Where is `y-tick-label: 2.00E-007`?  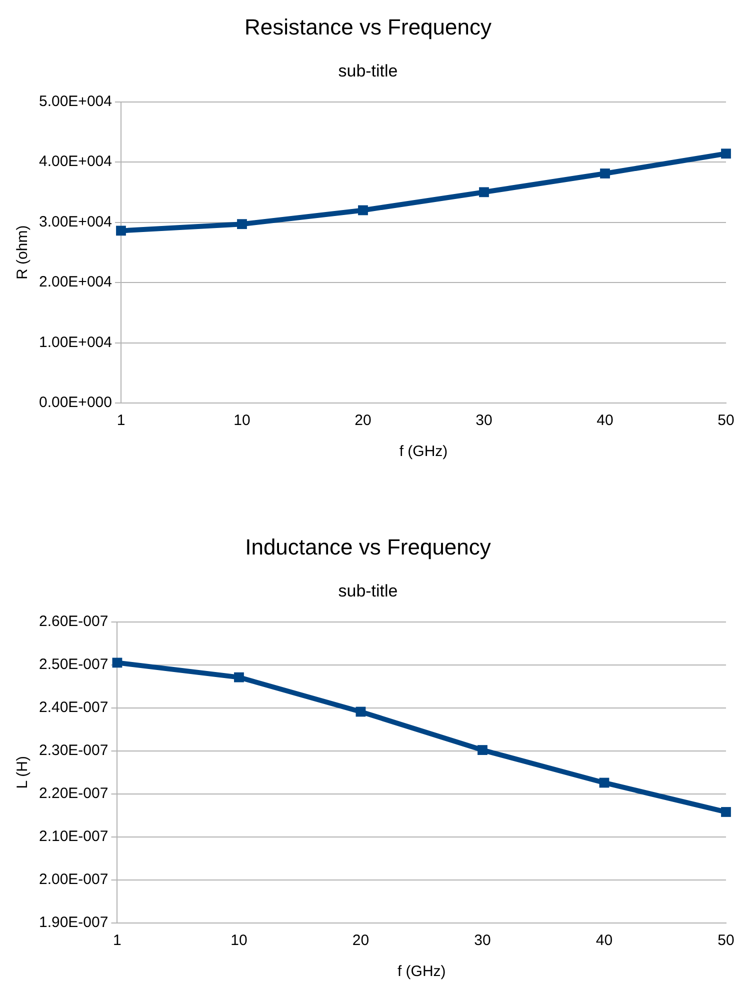
y-tick-label: 2.00E-007 is located at coordinates (73, 879).